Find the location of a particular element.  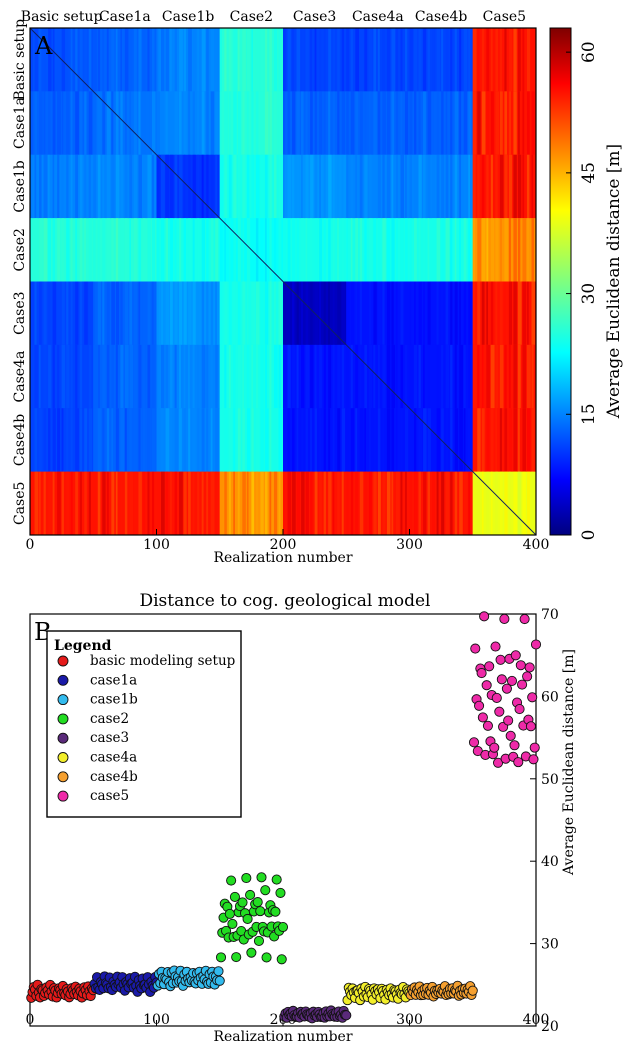

legend-label: case3 is located at coordinates (109, 738).